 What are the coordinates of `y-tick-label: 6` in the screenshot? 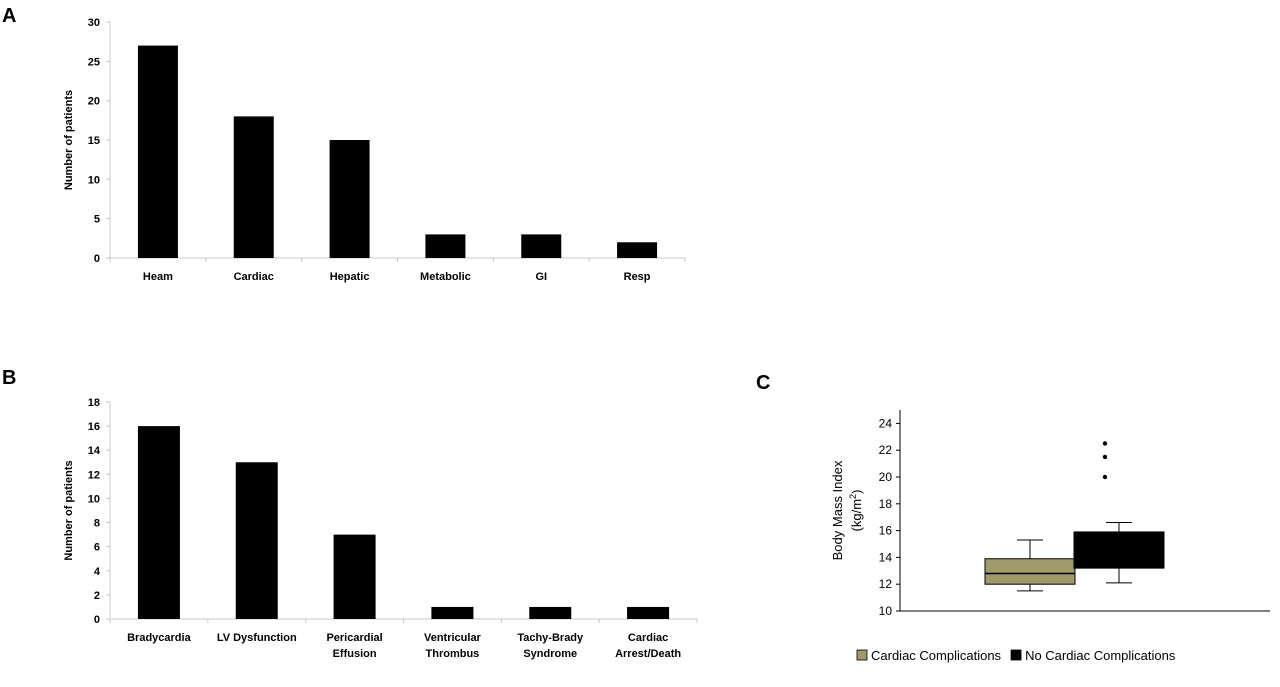 It's located at (97, 548).